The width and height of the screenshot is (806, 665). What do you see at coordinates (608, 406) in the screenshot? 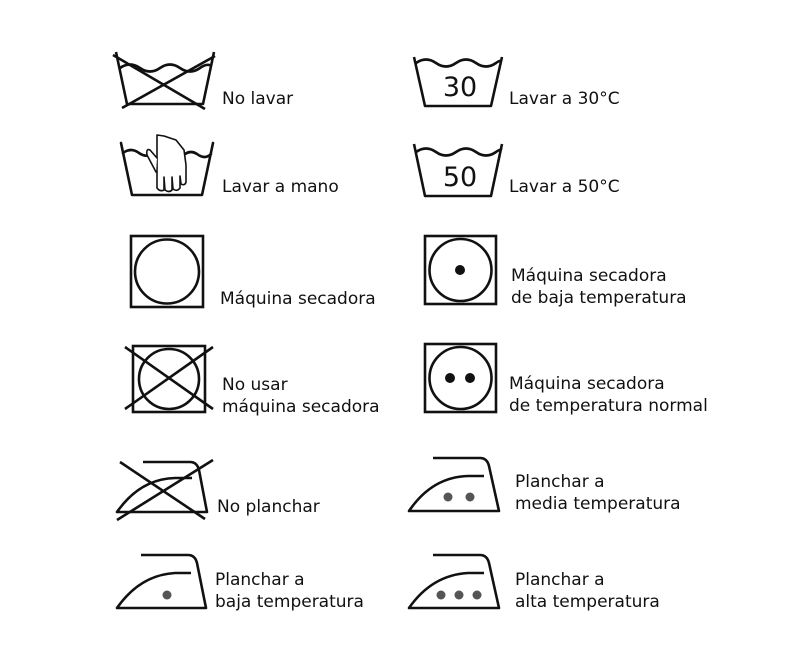
I see `tumble-dry-normal-label-2: de temperatura normal` at bounding box center [608, 406].